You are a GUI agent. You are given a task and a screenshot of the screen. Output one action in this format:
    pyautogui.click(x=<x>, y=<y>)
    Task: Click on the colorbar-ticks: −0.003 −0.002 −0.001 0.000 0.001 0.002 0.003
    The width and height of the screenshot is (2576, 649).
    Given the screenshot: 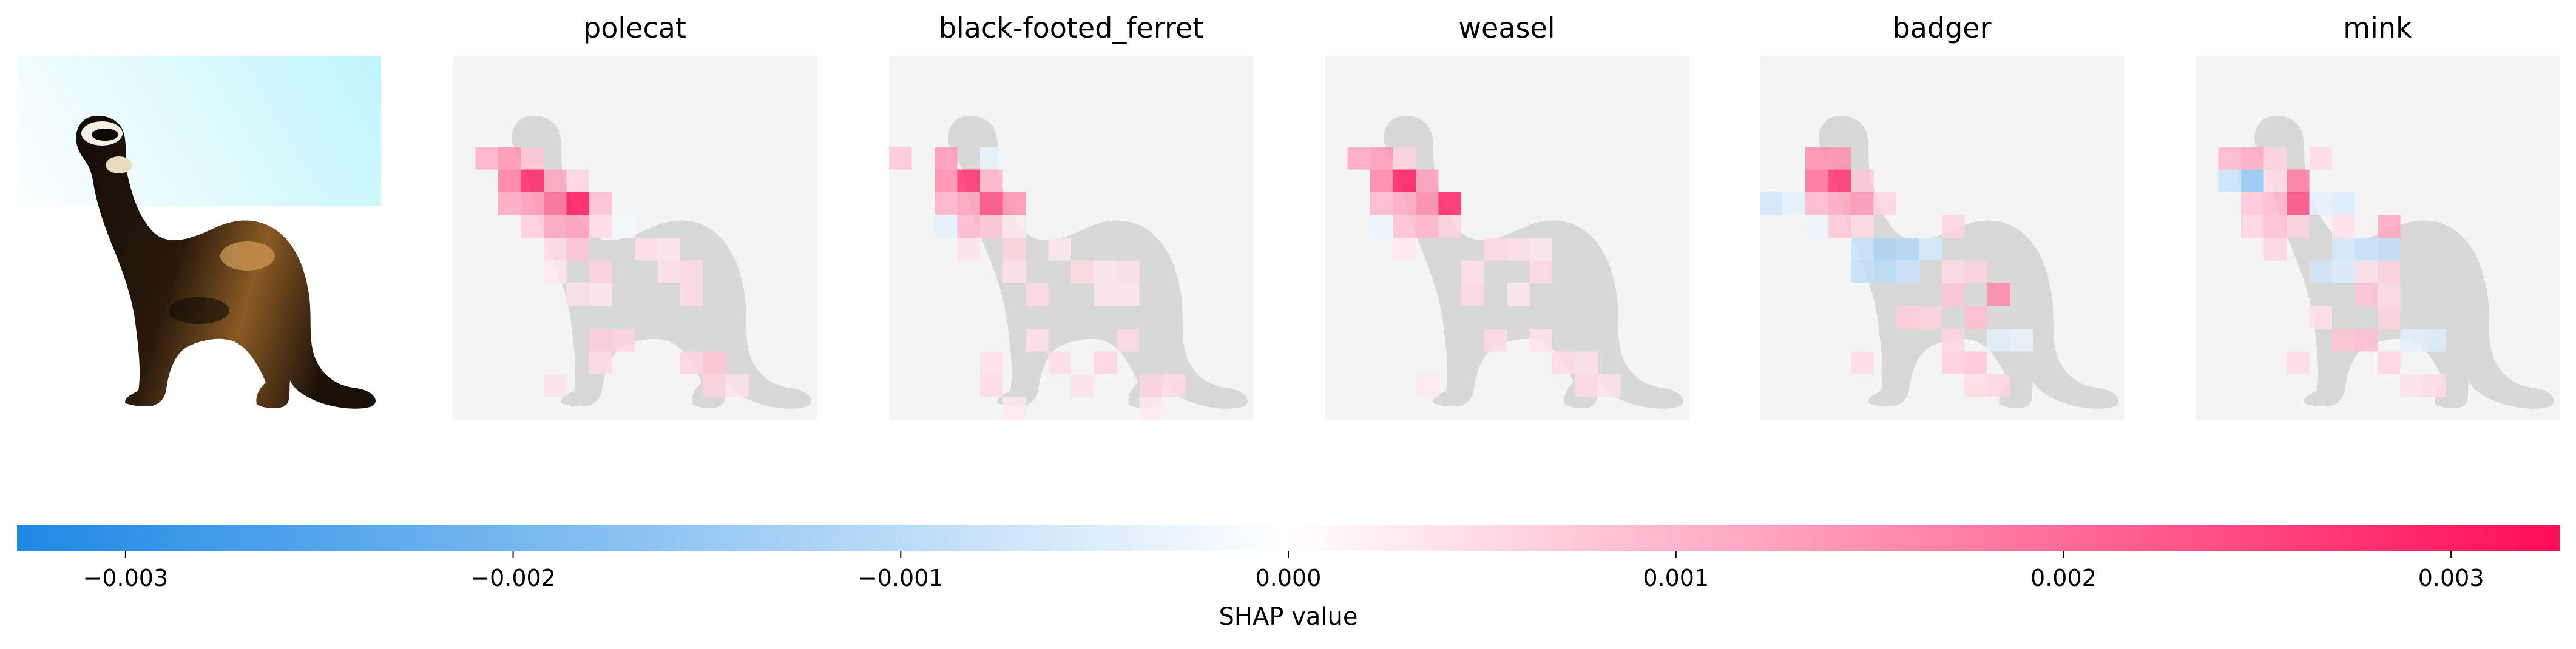 What is the action you would take?
    pyautogui.click(x=1284, y=571)
    